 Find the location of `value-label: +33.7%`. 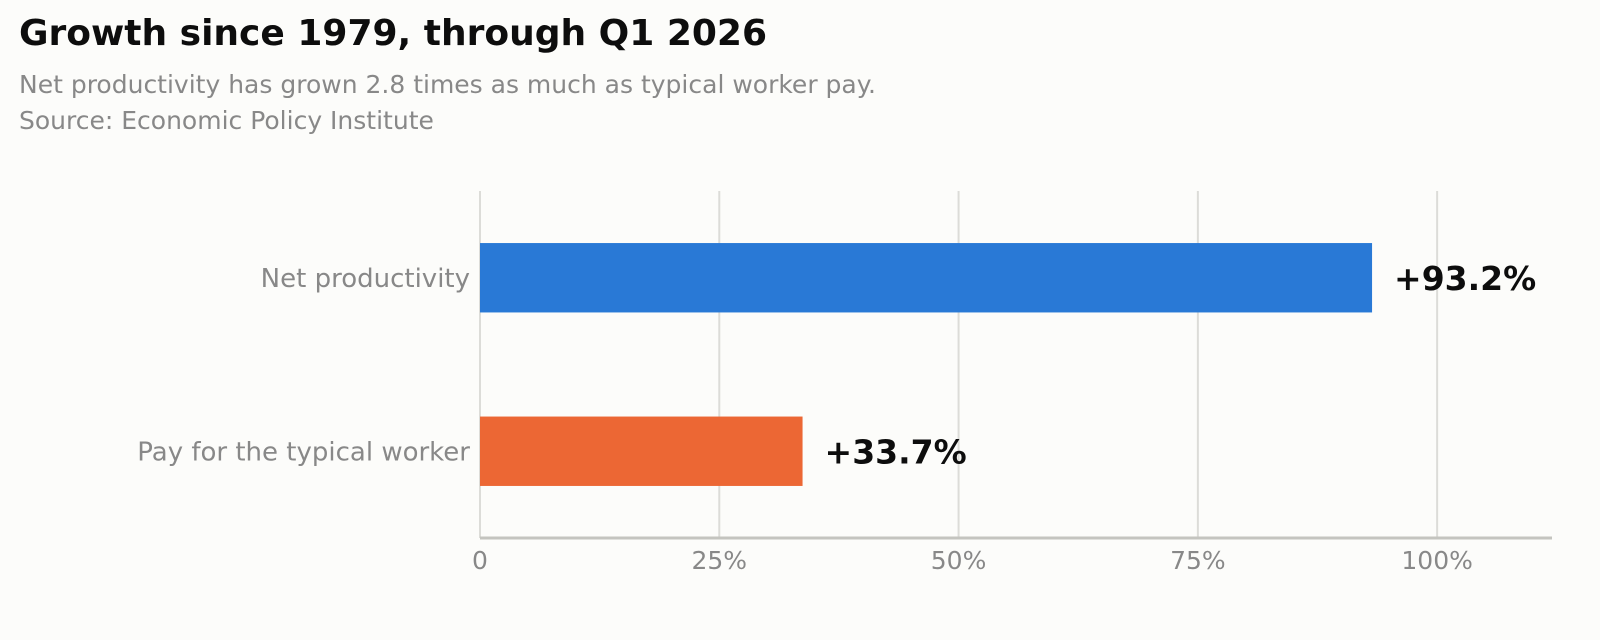

value-label: +33.7% is located at coordinates (896, 451).